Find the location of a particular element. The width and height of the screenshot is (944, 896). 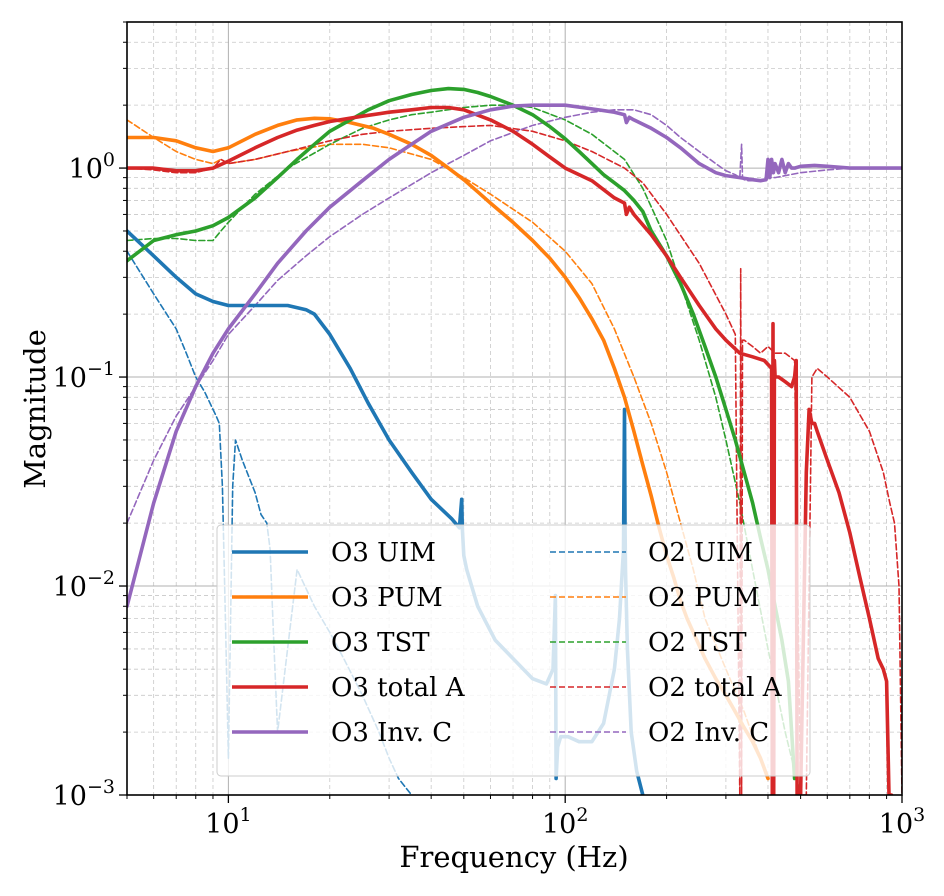

legend-label: O2 total A is located at coordinates (715, 688).